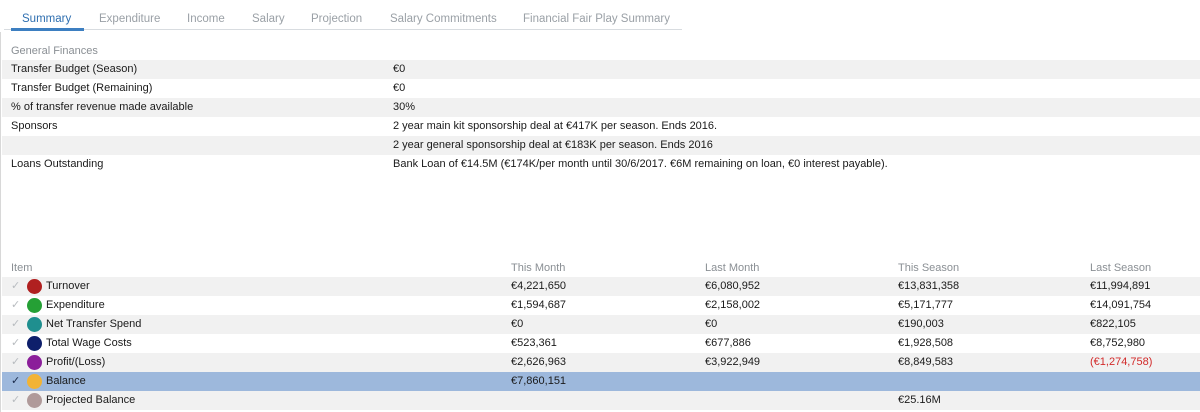  I want to click on tab-salary-commitments: Salary Commitments, so click(443, 19).